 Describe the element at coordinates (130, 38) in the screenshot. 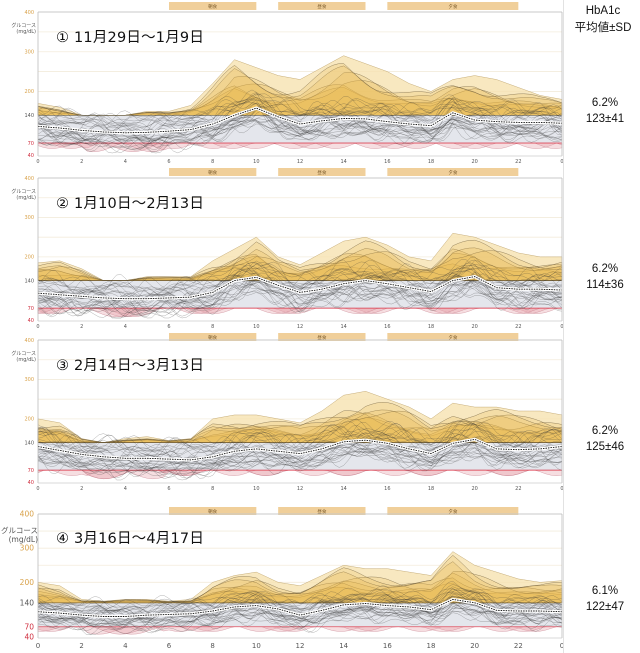

I see `panel-title: ① 11月29日～1月9日` at that location.